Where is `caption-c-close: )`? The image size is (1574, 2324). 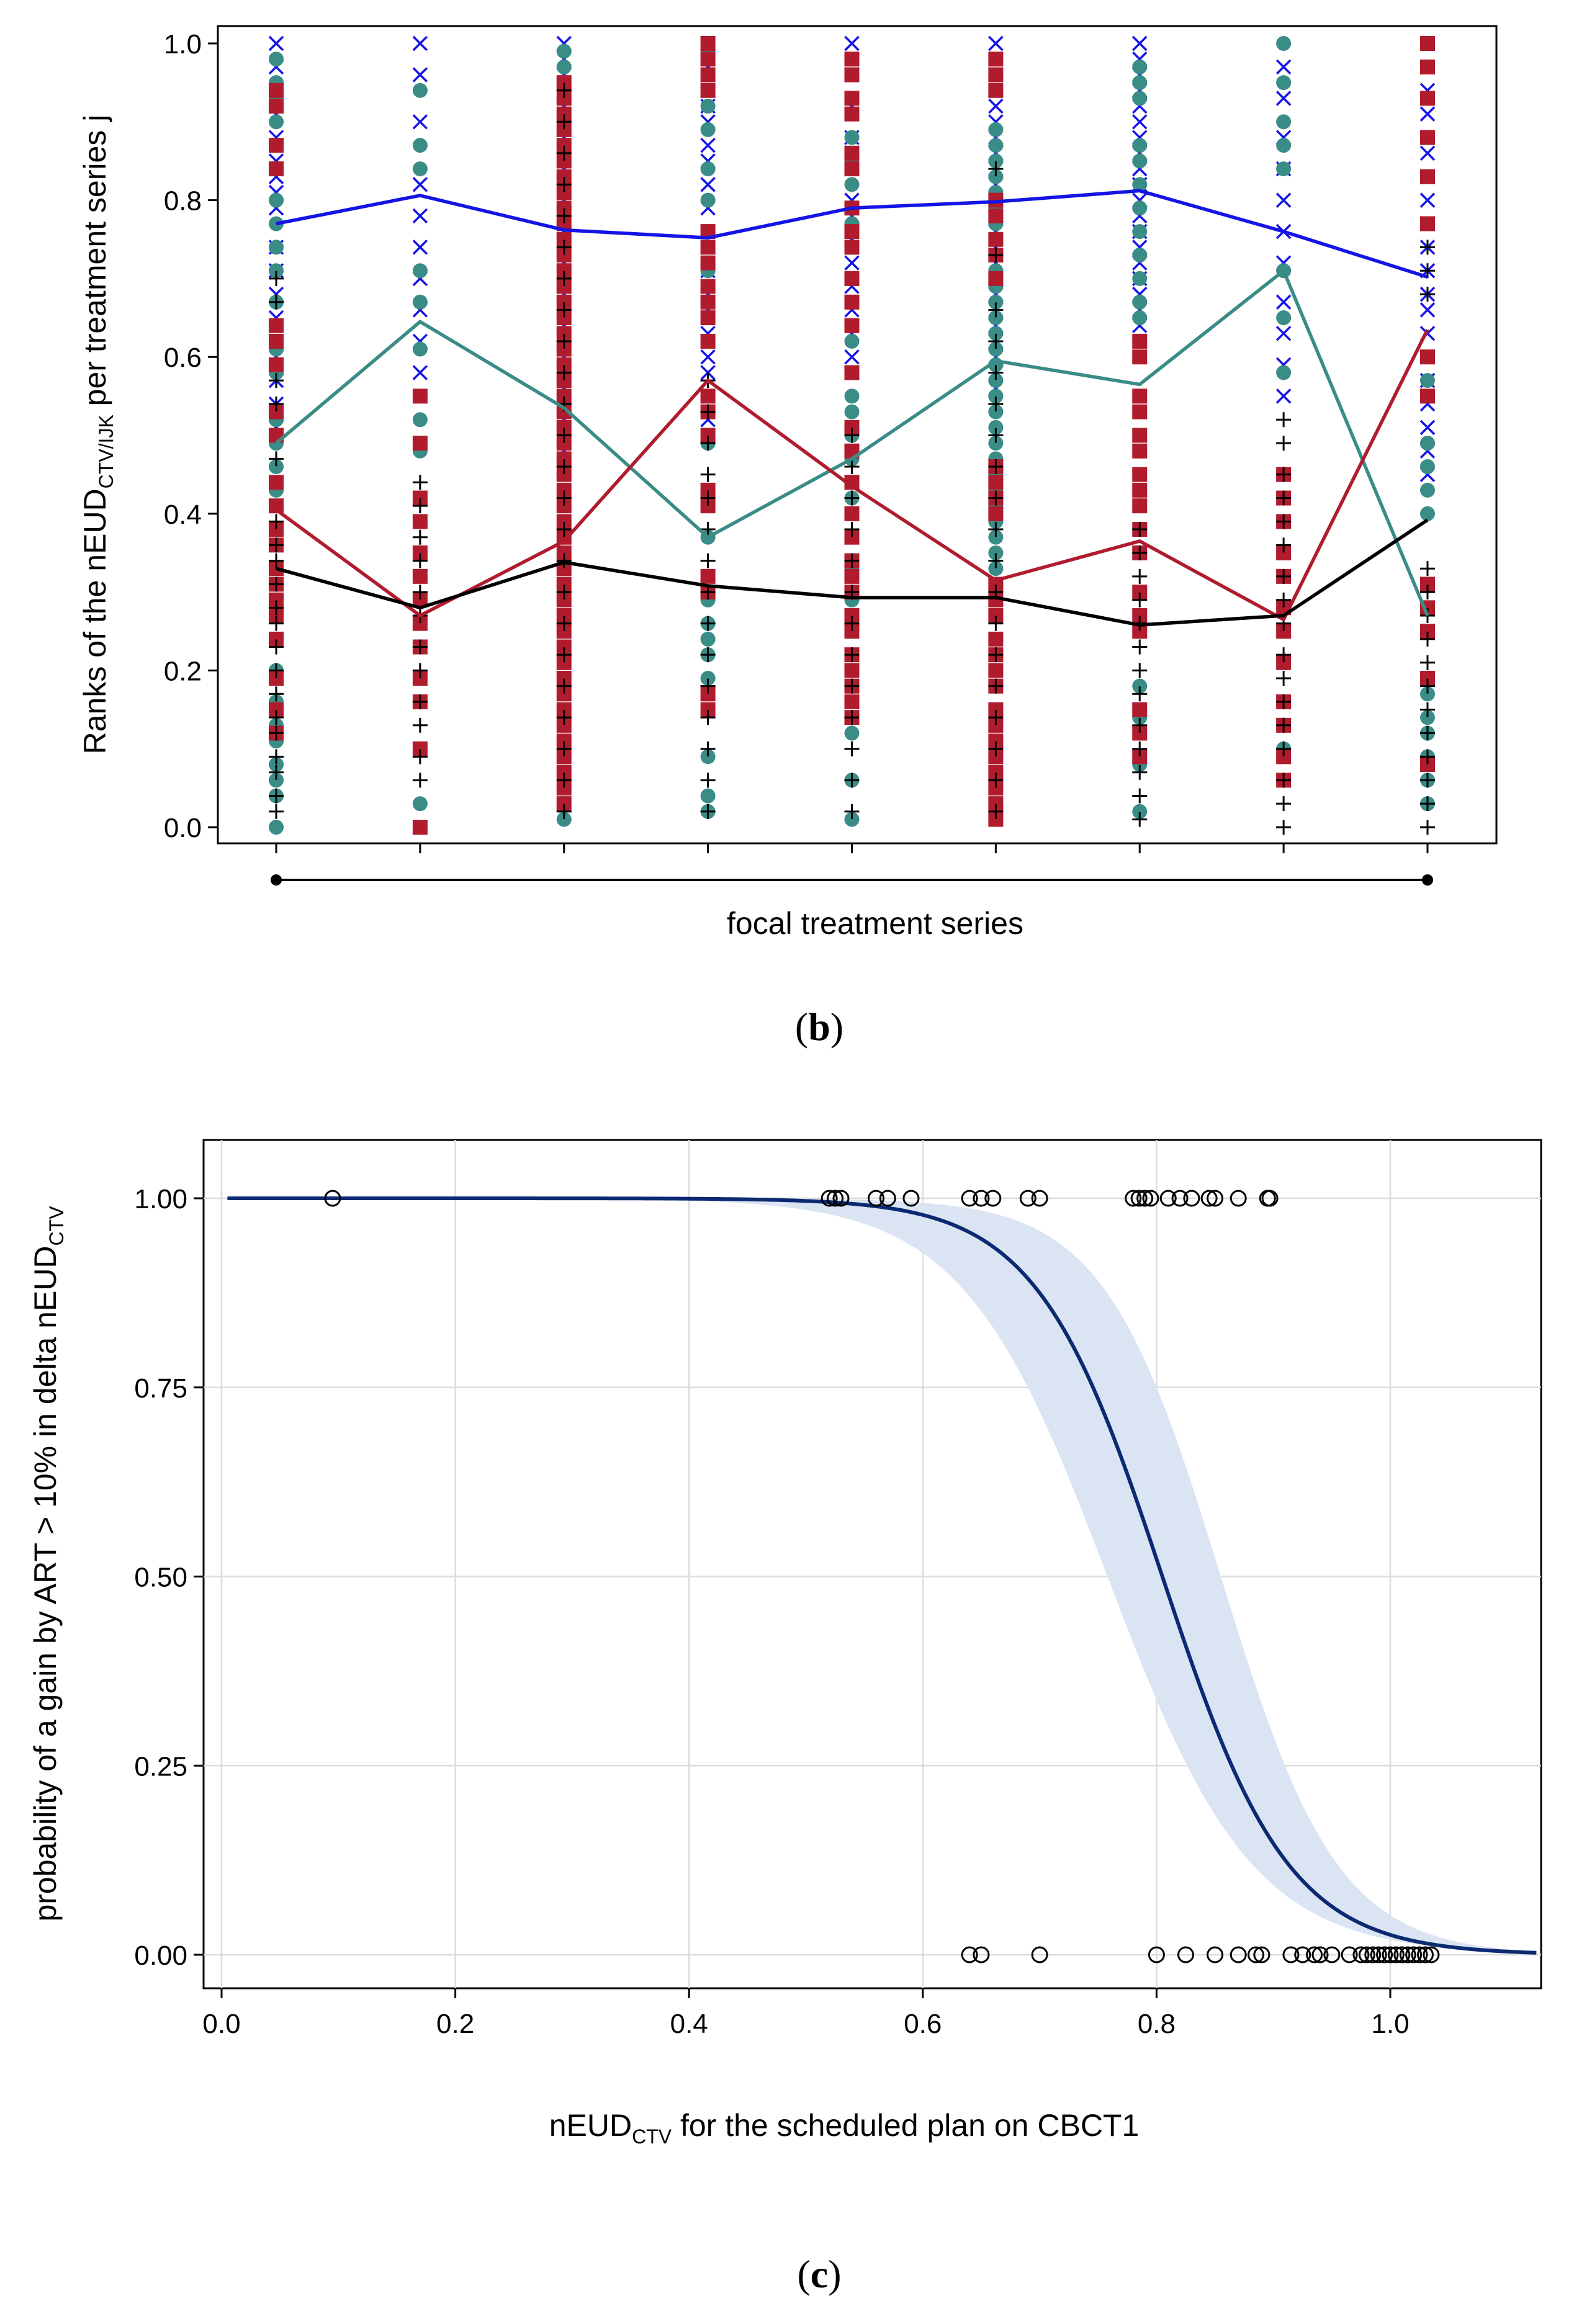
caption-c-close: ) is located at coordinates (835, 2274).